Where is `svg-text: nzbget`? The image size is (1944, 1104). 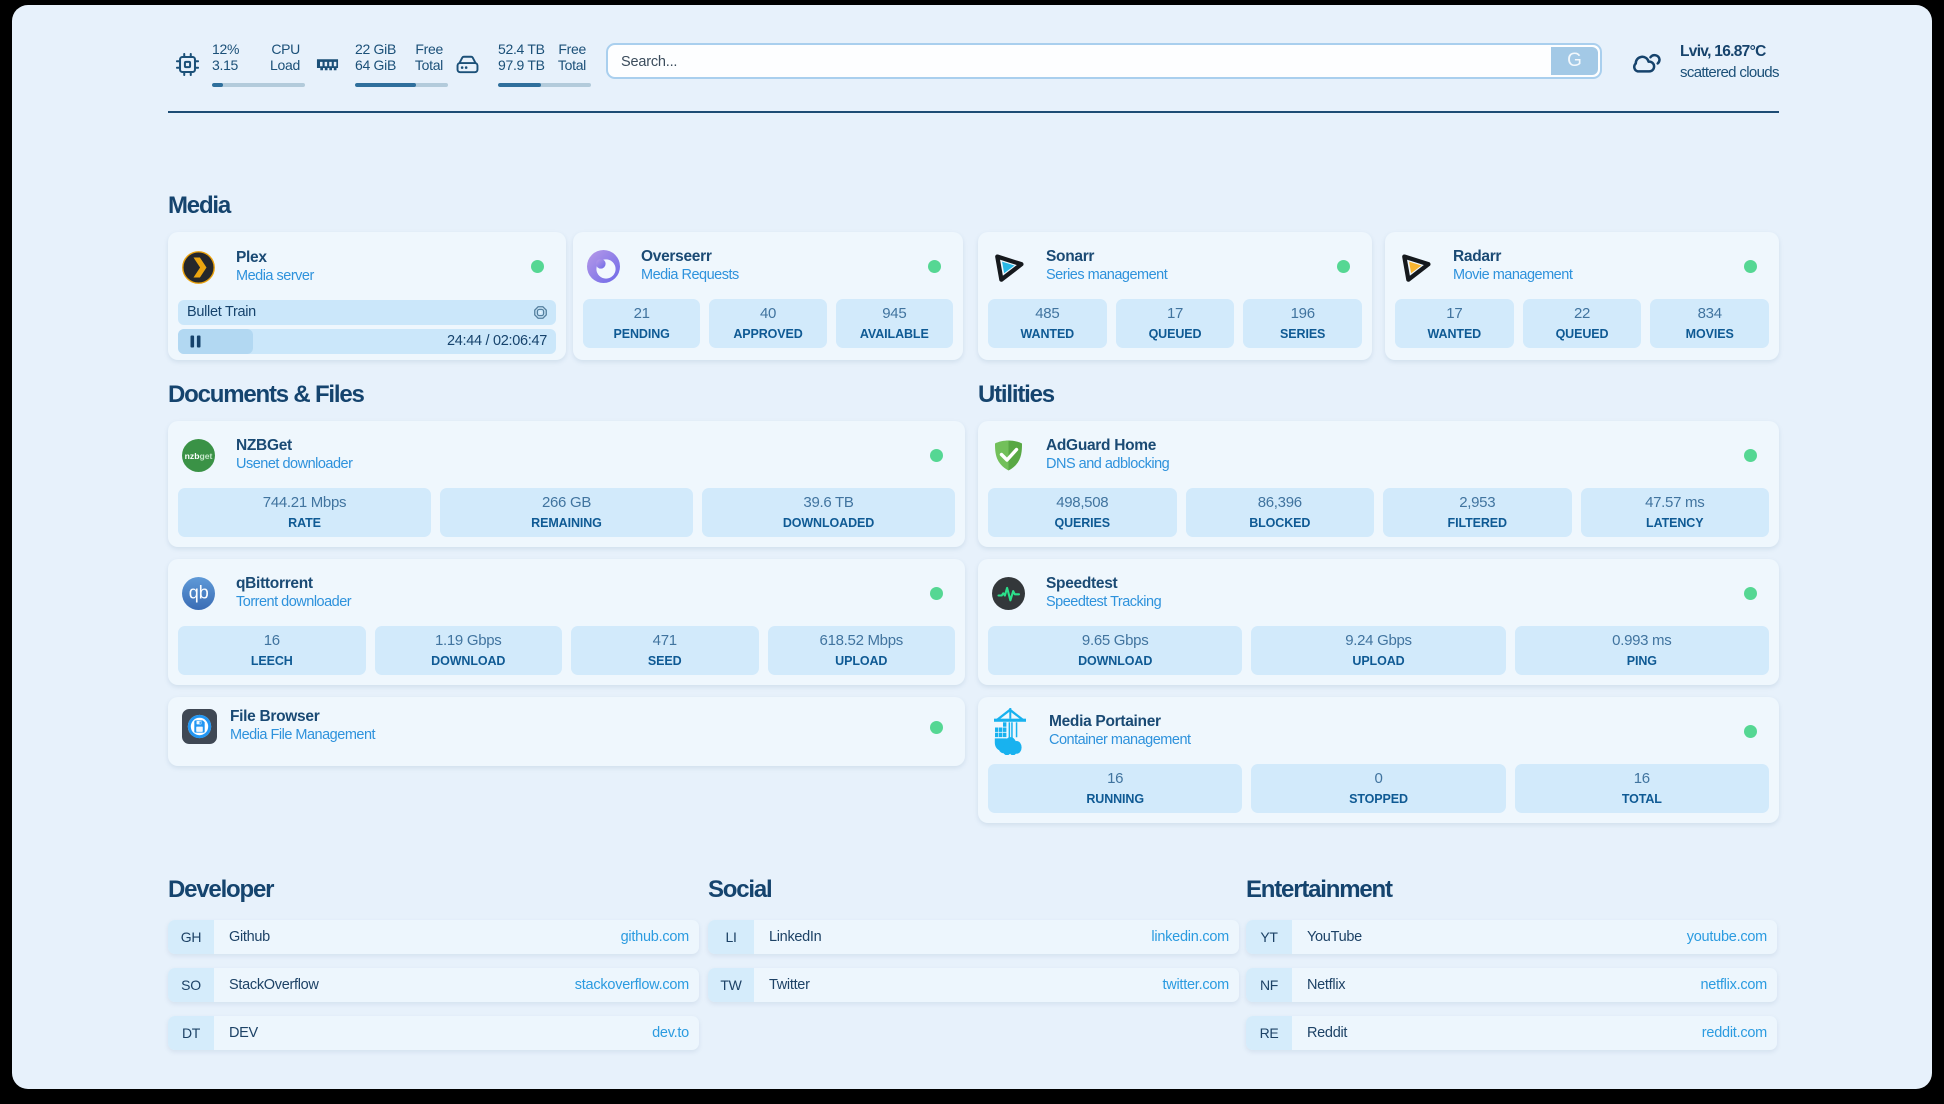 svg-text: nzbget is located at coordinates (199, 455).